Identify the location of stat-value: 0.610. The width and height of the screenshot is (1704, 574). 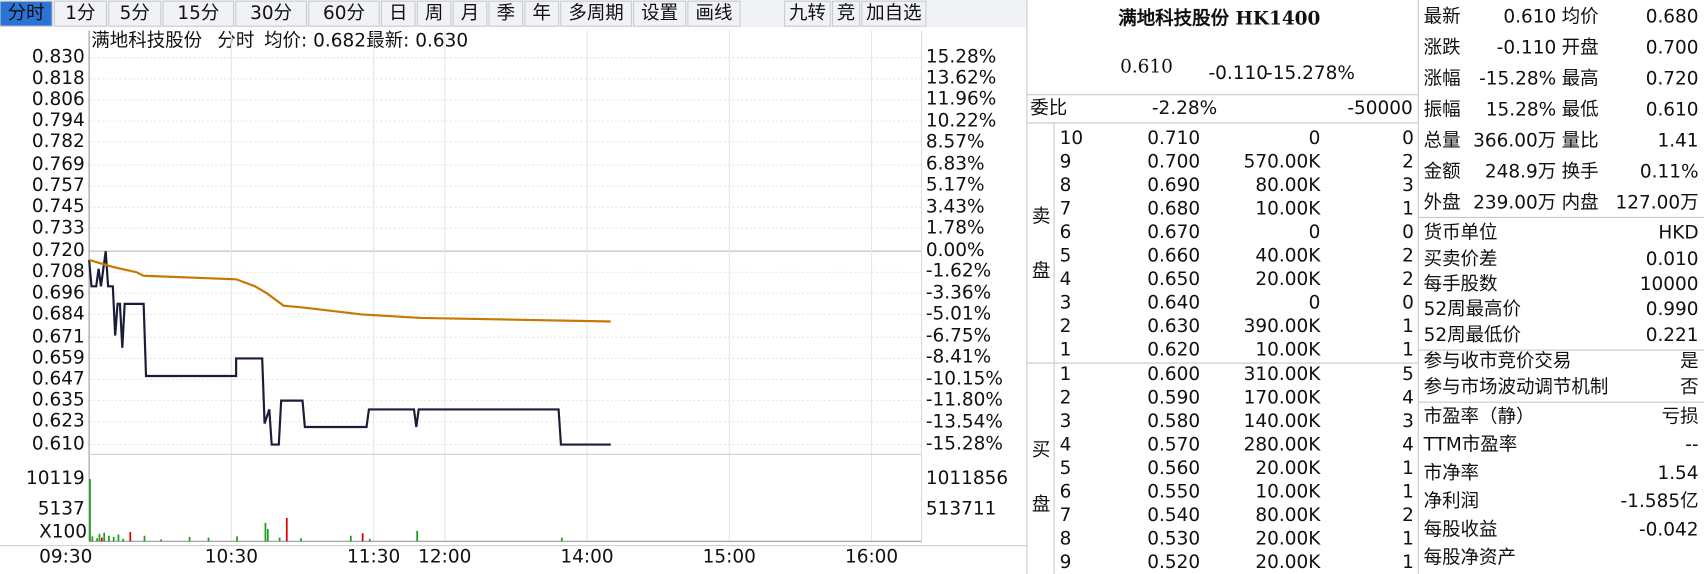
(1672, 109).